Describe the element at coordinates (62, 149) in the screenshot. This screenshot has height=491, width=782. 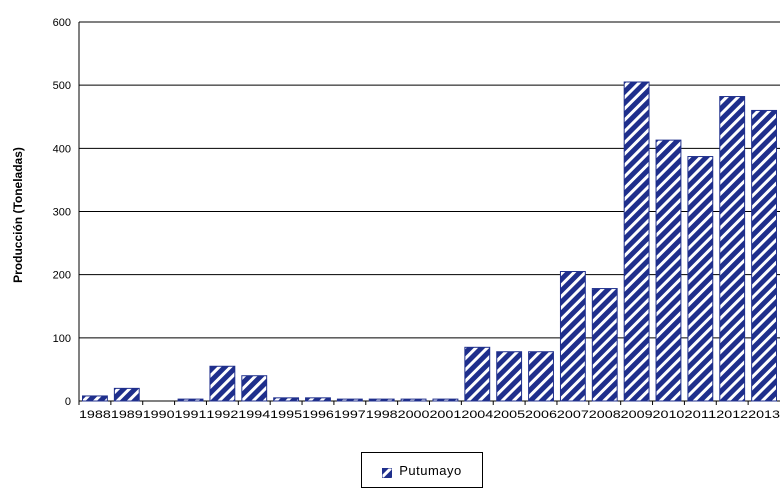
I see `y-tick-label: 400` at that location.